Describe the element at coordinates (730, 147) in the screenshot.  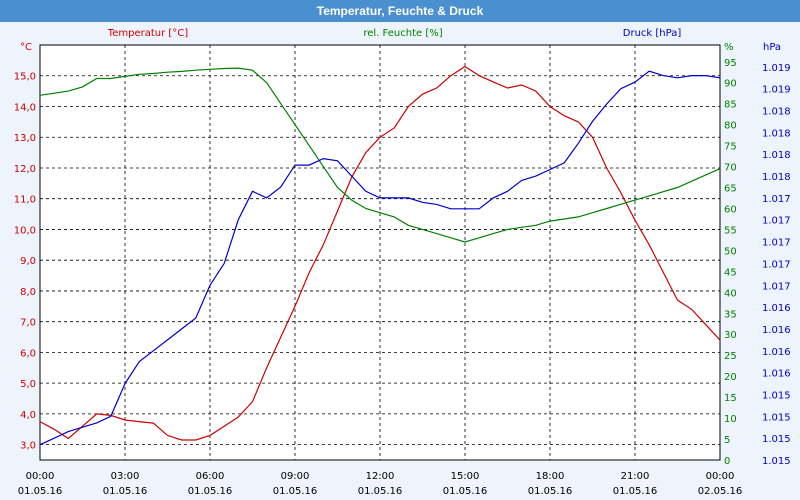
I see `humidity-tick-label: 75` at that location.